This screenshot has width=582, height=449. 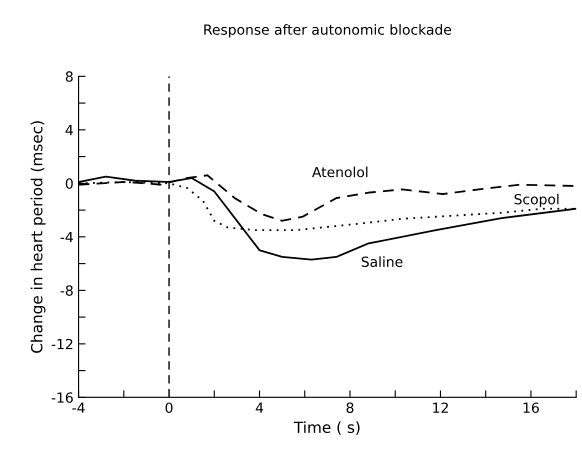 What do you see at coordinates (328, 31) in the screenshot?
I see `chart-title: Response after autonomic blockade` at bounding box center [328, 31].